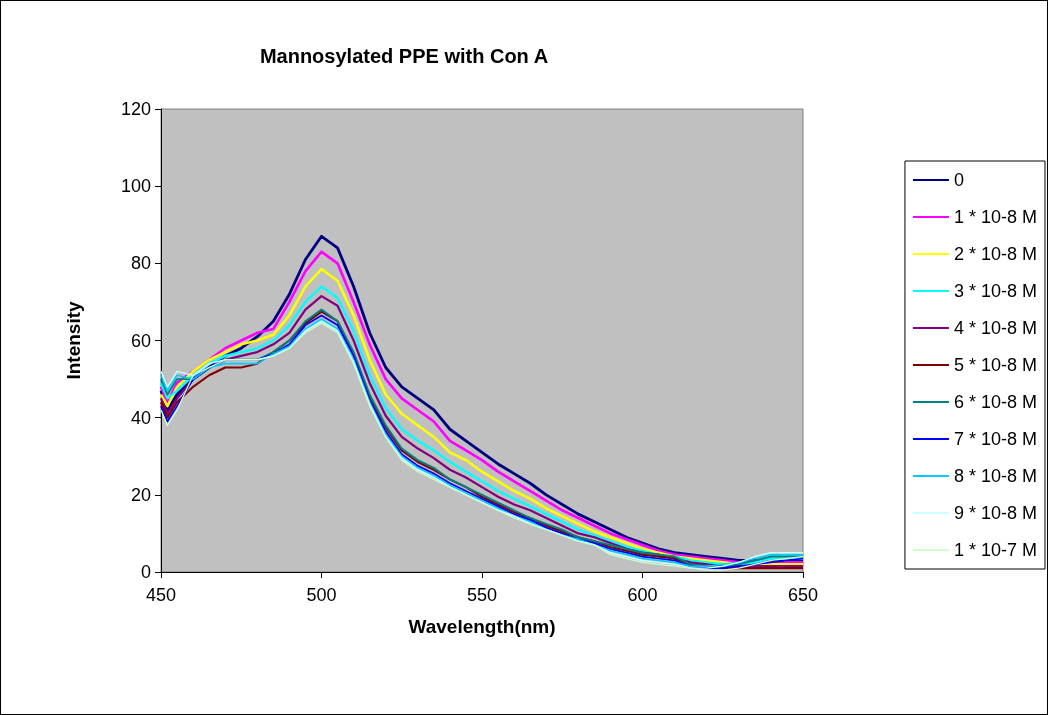 The height and width of the screenshot is (715, 1048). I want to click on y-tick-label: 60, so click(140, 340).